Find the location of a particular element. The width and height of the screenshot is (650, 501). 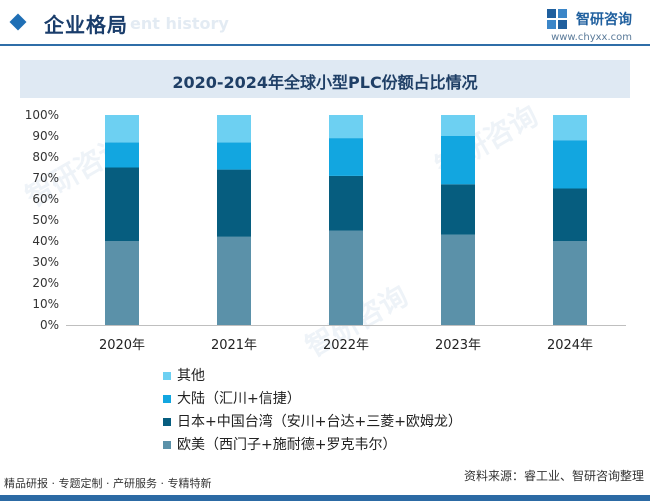

brand-logo-icon is located at coordinates (556, 19).